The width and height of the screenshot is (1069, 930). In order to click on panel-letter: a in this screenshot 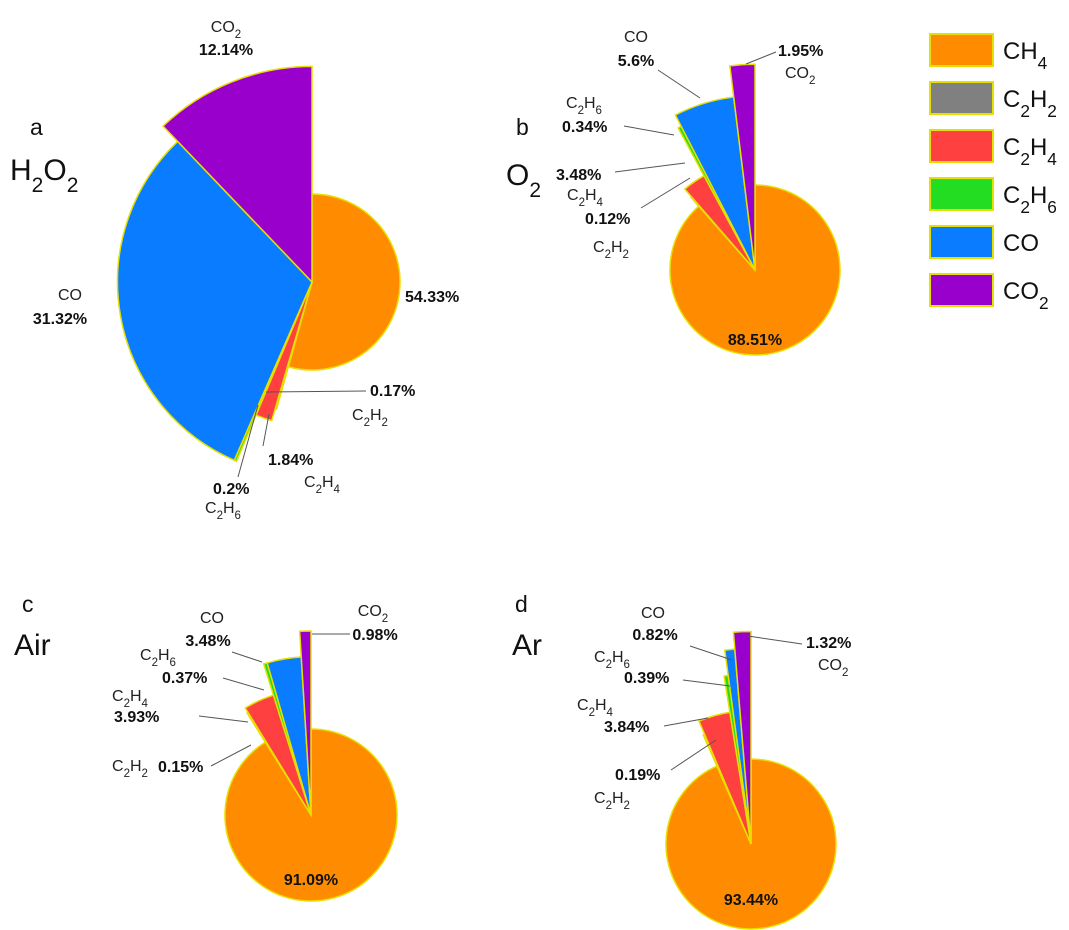, I will do `click(36, 127)`.